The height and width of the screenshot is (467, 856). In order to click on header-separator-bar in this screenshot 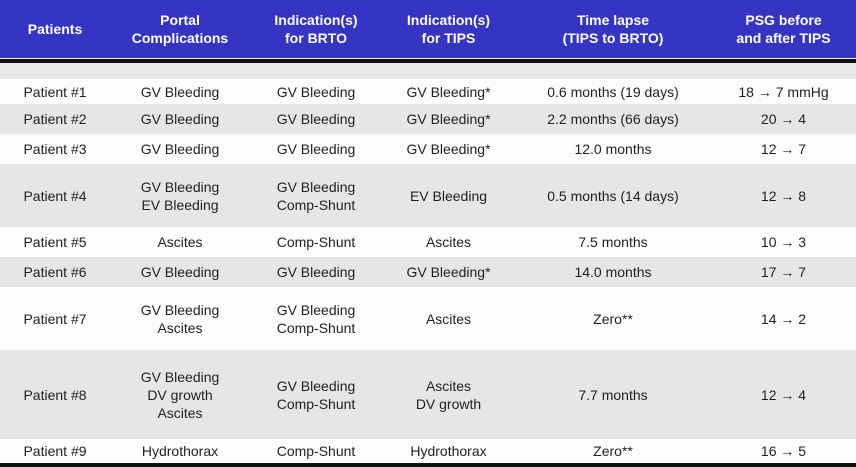, I will do `click(428, 61)`.